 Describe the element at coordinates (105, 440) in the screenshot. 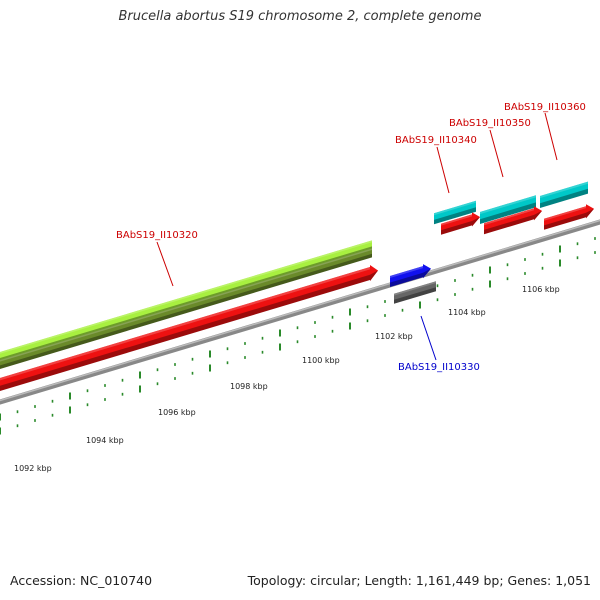

I see `scale-label-1: 1094 kbp` at that location.